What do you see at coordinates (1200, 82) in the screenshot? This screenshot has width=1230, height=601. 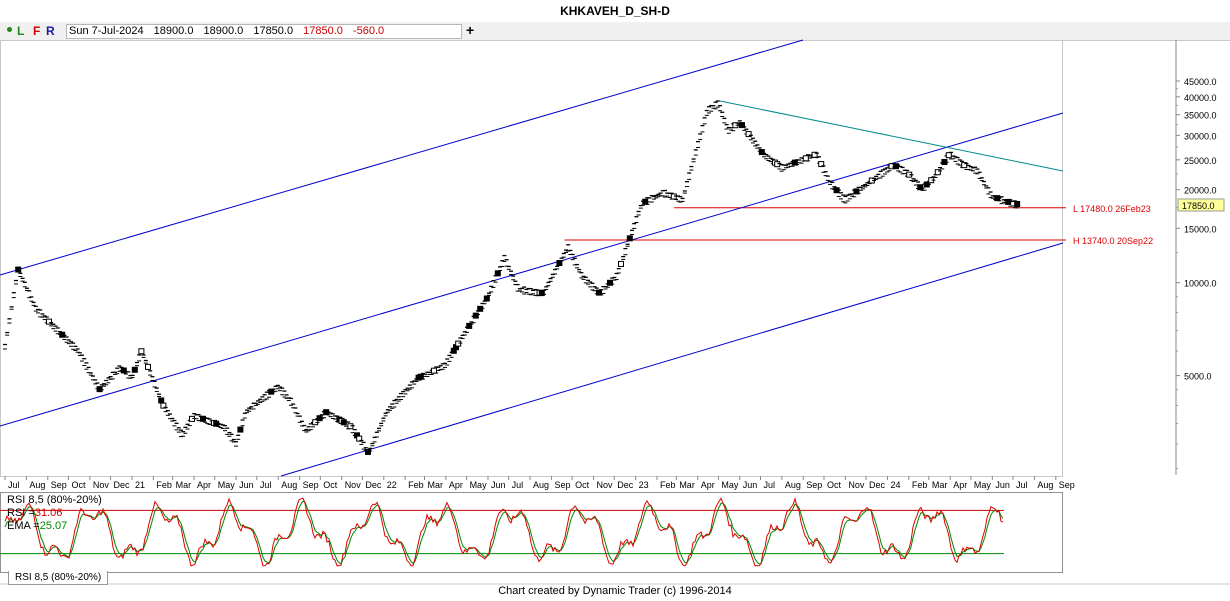 I see `y-tick-label: 45000.0` at bounding box center [1200, 82].